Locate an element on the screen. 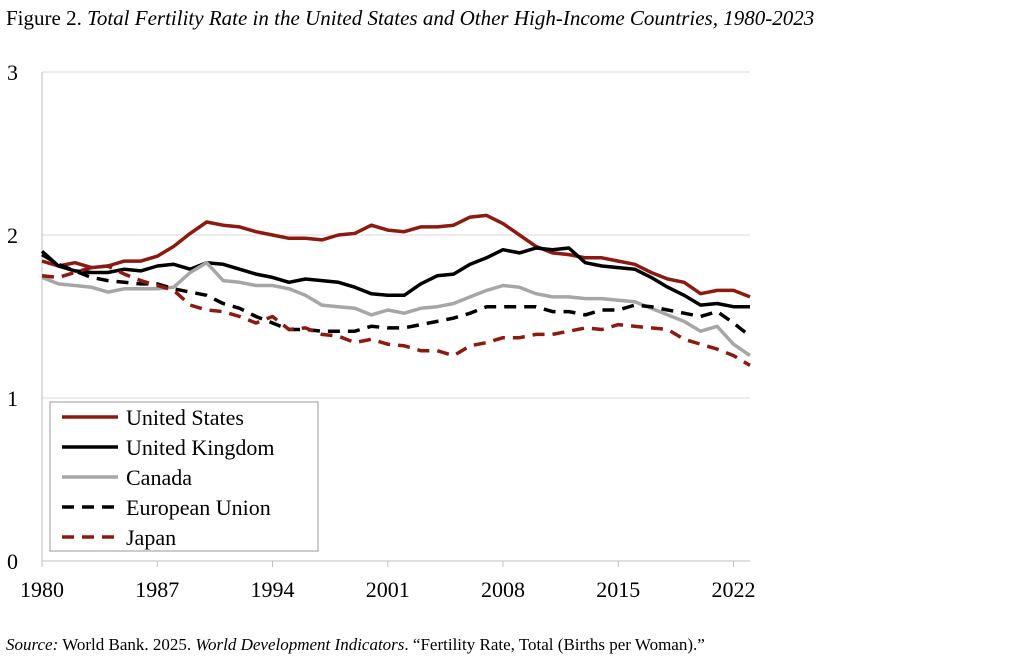 The height and width of the screenshot is (662, 1024). x-tick-label: 1994 is located at coordinates (273, 589).